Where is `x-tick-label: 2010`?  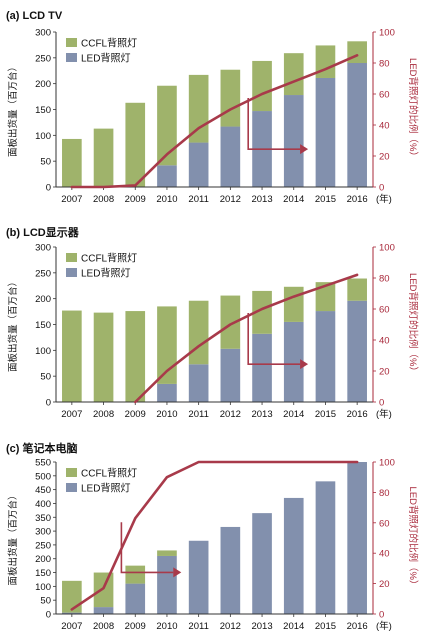 x-tick-label: 2010 is located at coordinates (166, 199).